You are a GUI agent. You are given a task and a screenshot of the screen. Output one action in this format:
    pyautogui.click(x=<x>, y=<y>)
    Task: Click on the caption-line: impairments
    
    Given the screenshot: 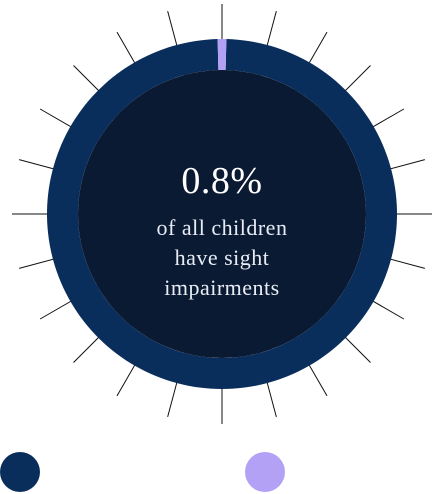 What is the action you would take?
    pyautogui.click(x=222, y=287)
    